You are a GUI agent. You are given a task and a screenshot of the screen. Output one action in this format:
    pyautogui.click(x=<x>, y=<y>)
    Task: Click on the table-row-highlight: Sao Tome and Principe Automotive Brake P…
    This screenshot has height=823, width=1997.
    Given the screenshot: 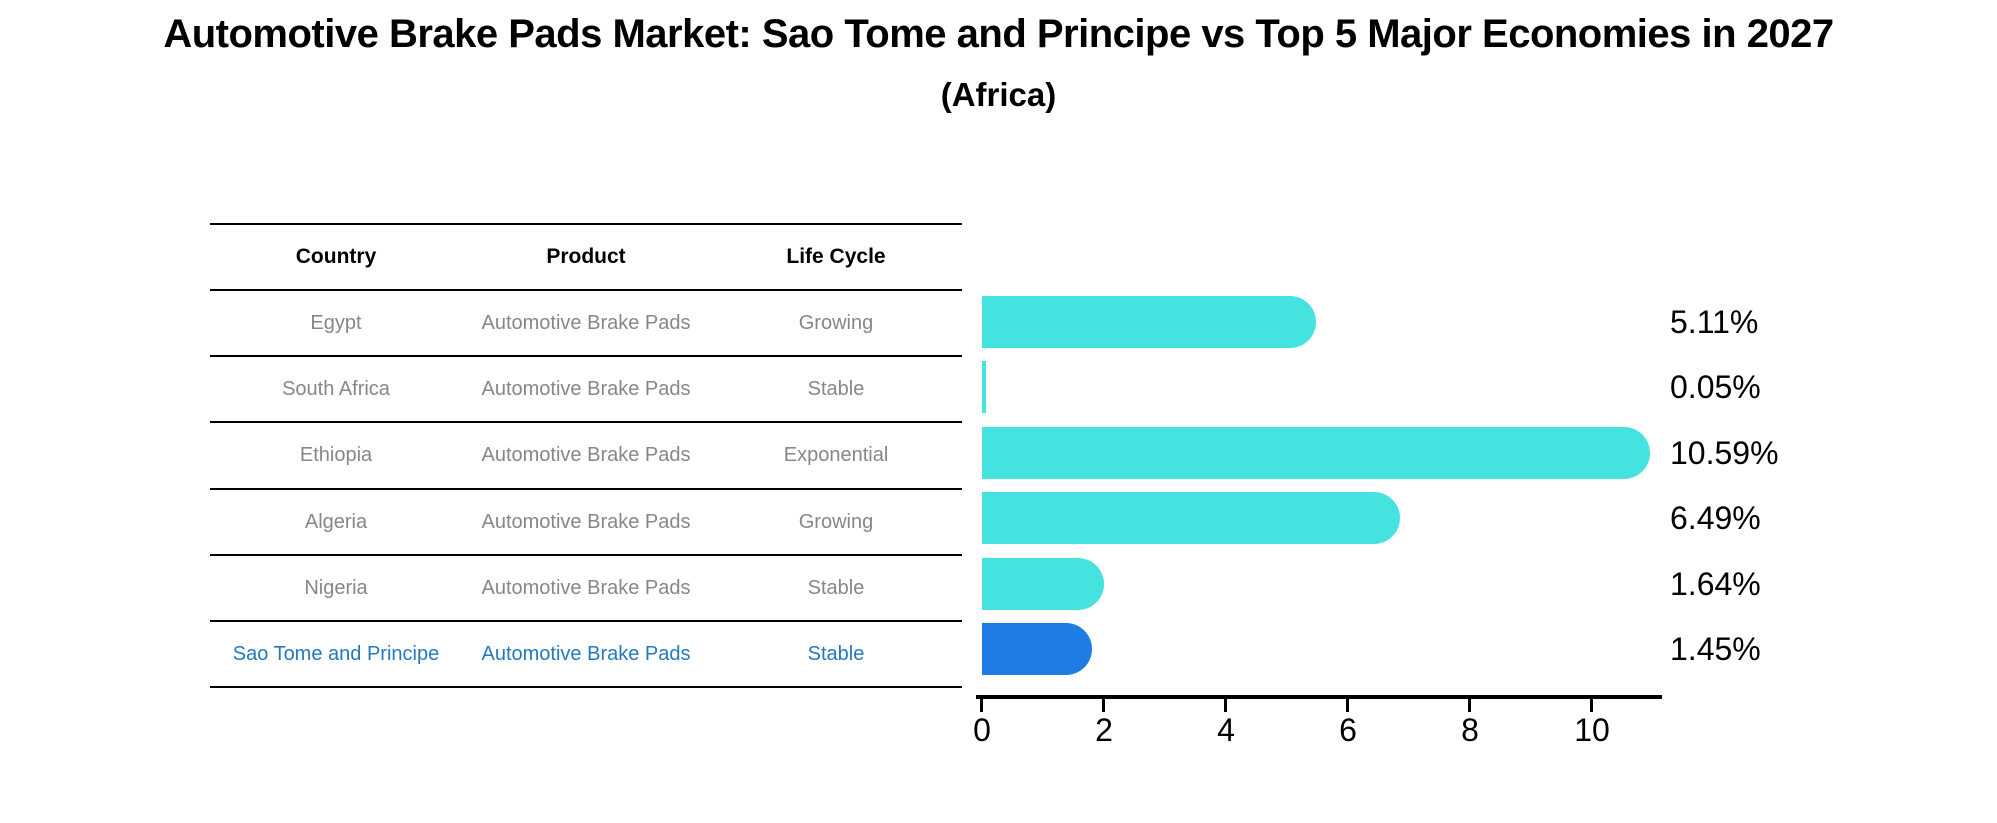 What is the action you would take?
    pyautogui.click(x=586, y=654)
    